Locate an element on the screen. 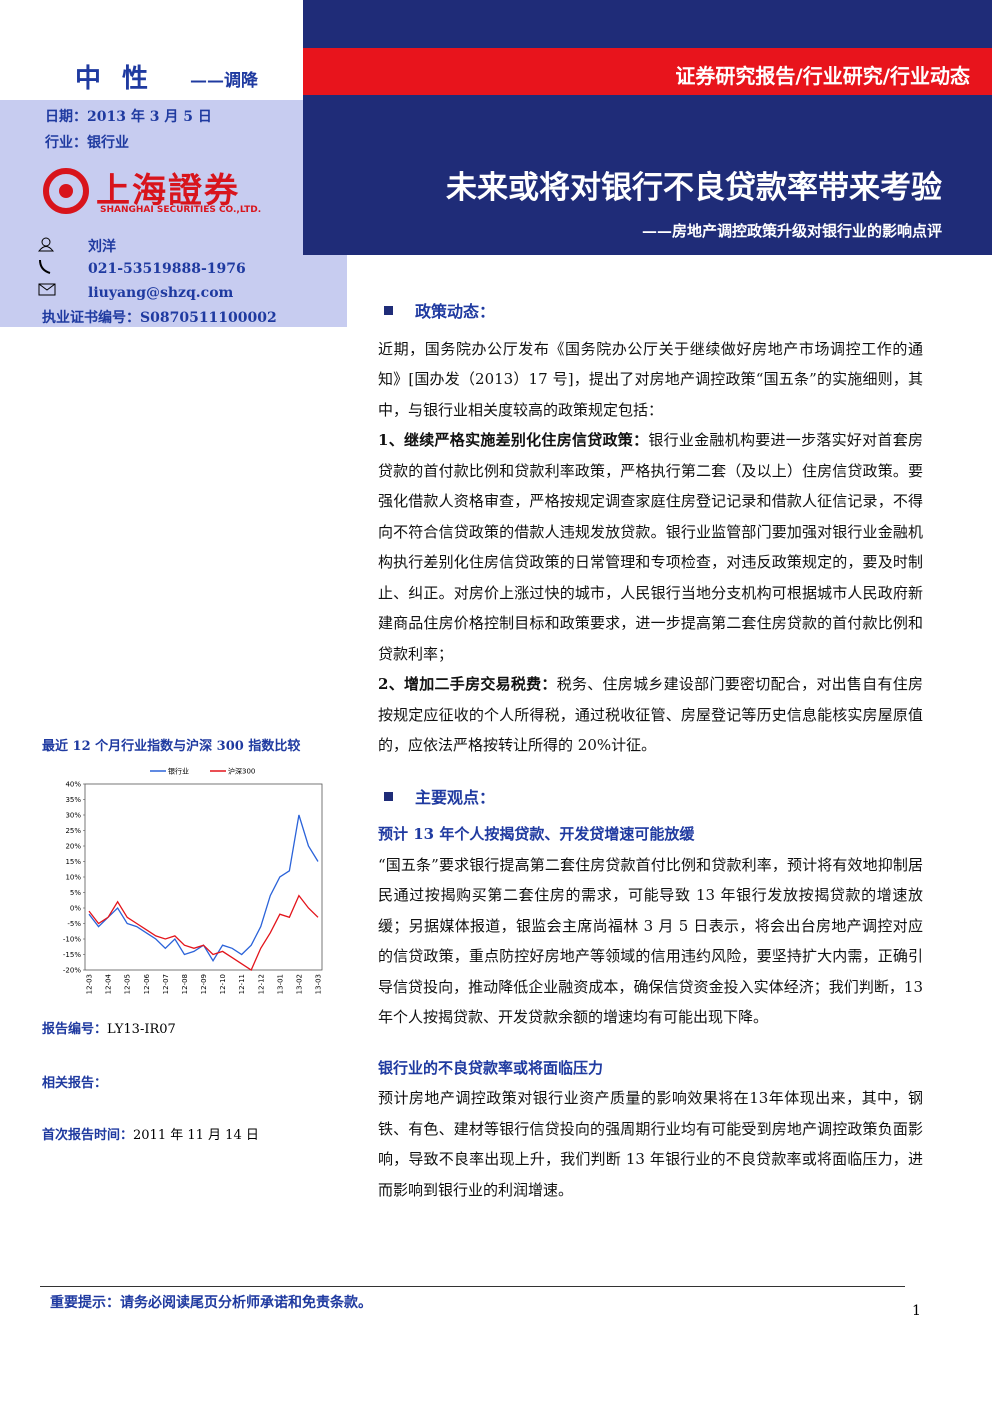 The height and width of the screenshot is (1403, 992). label: 报告编号： is located at coordinates (75, 1029).